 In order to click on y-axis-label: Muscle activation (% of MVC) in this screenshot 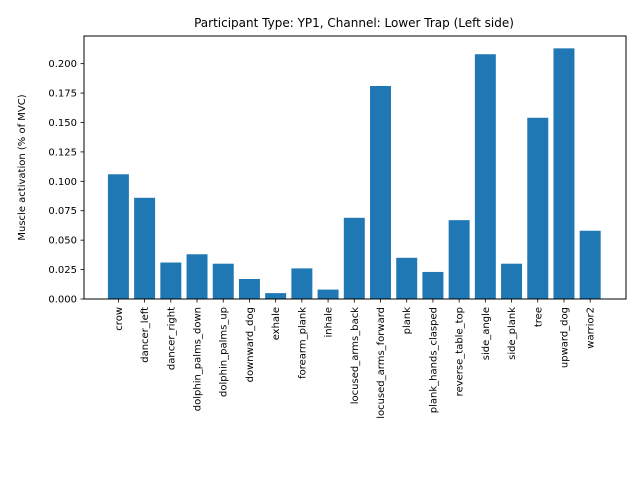, I will do `click(22, 167)`.